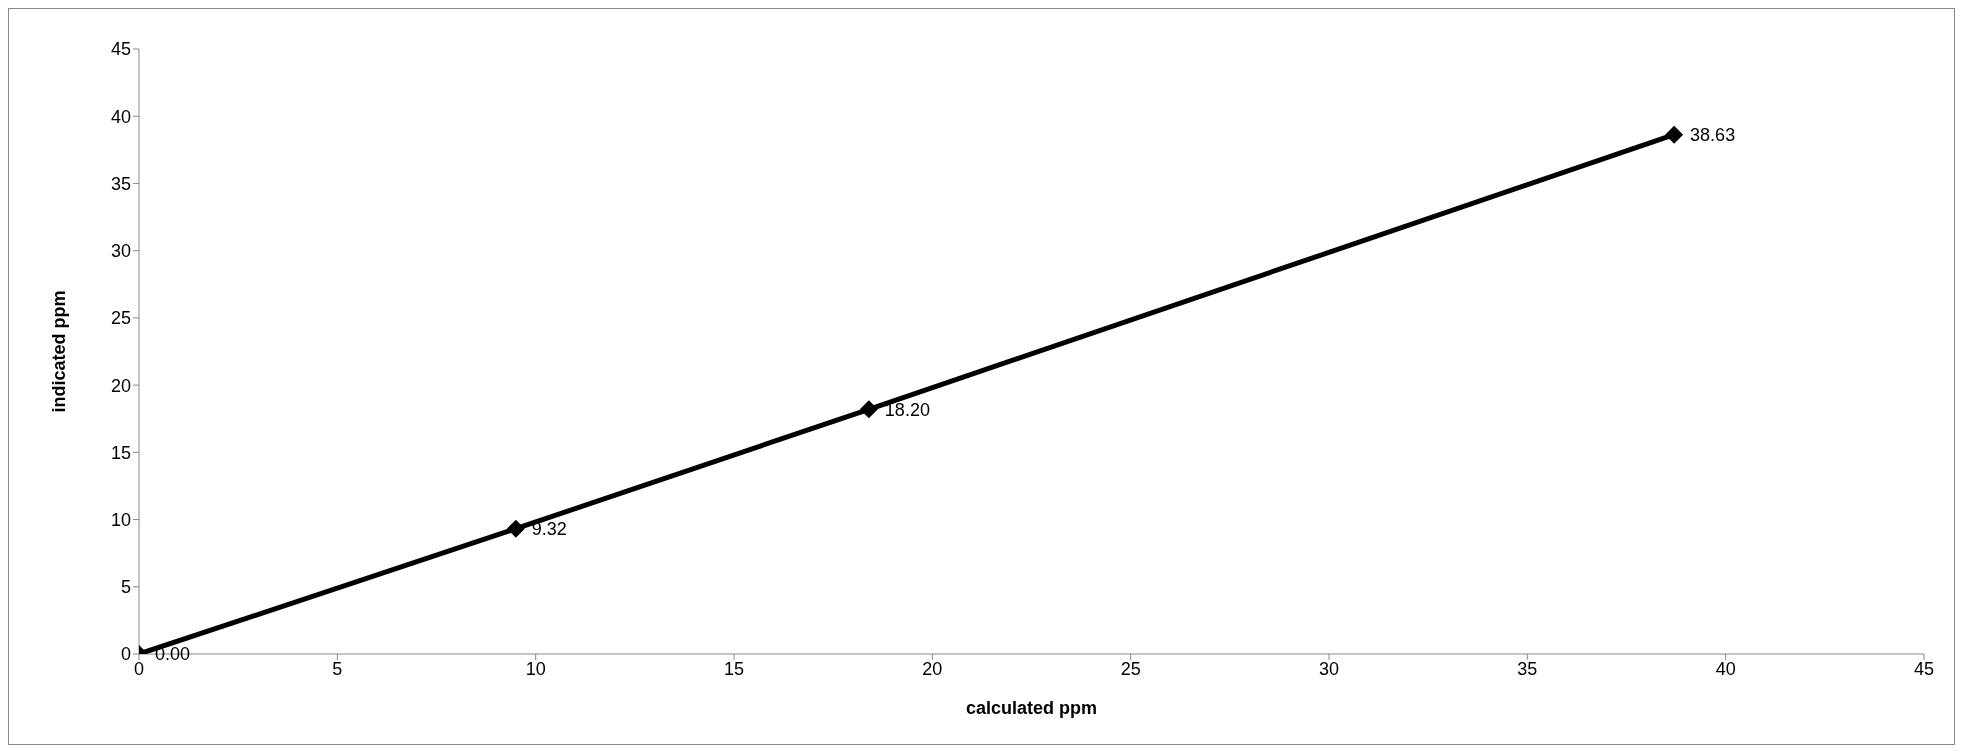  I want to click on x-tick-label: 5, so click(337, 668).